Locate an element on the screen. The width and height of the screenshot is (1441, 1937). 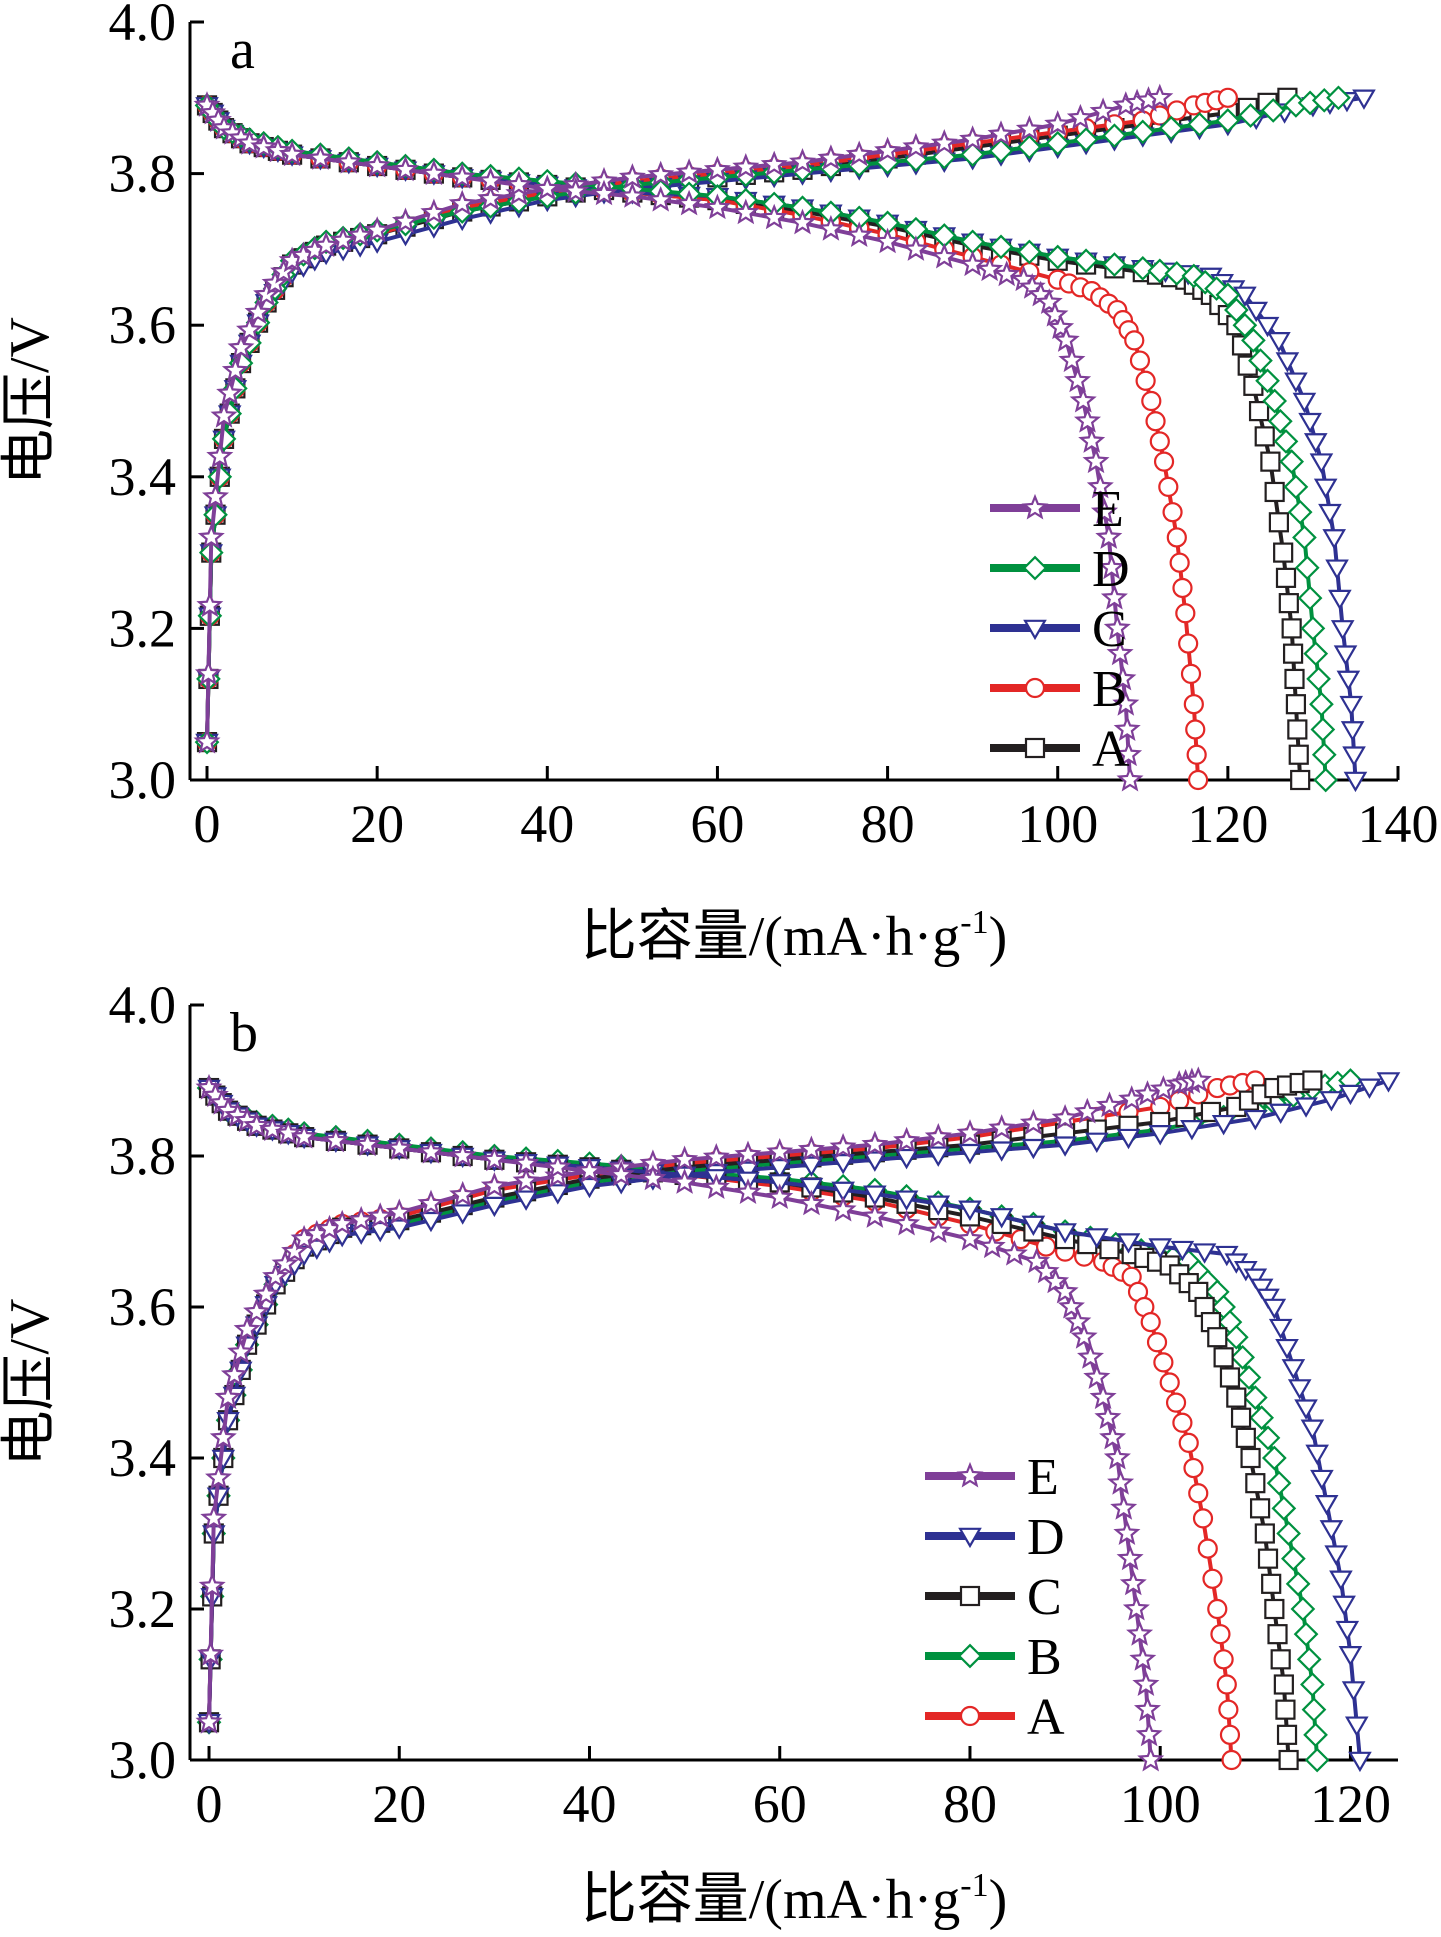
y-tick-label: 3.4 is located at coordinates (143, 477).